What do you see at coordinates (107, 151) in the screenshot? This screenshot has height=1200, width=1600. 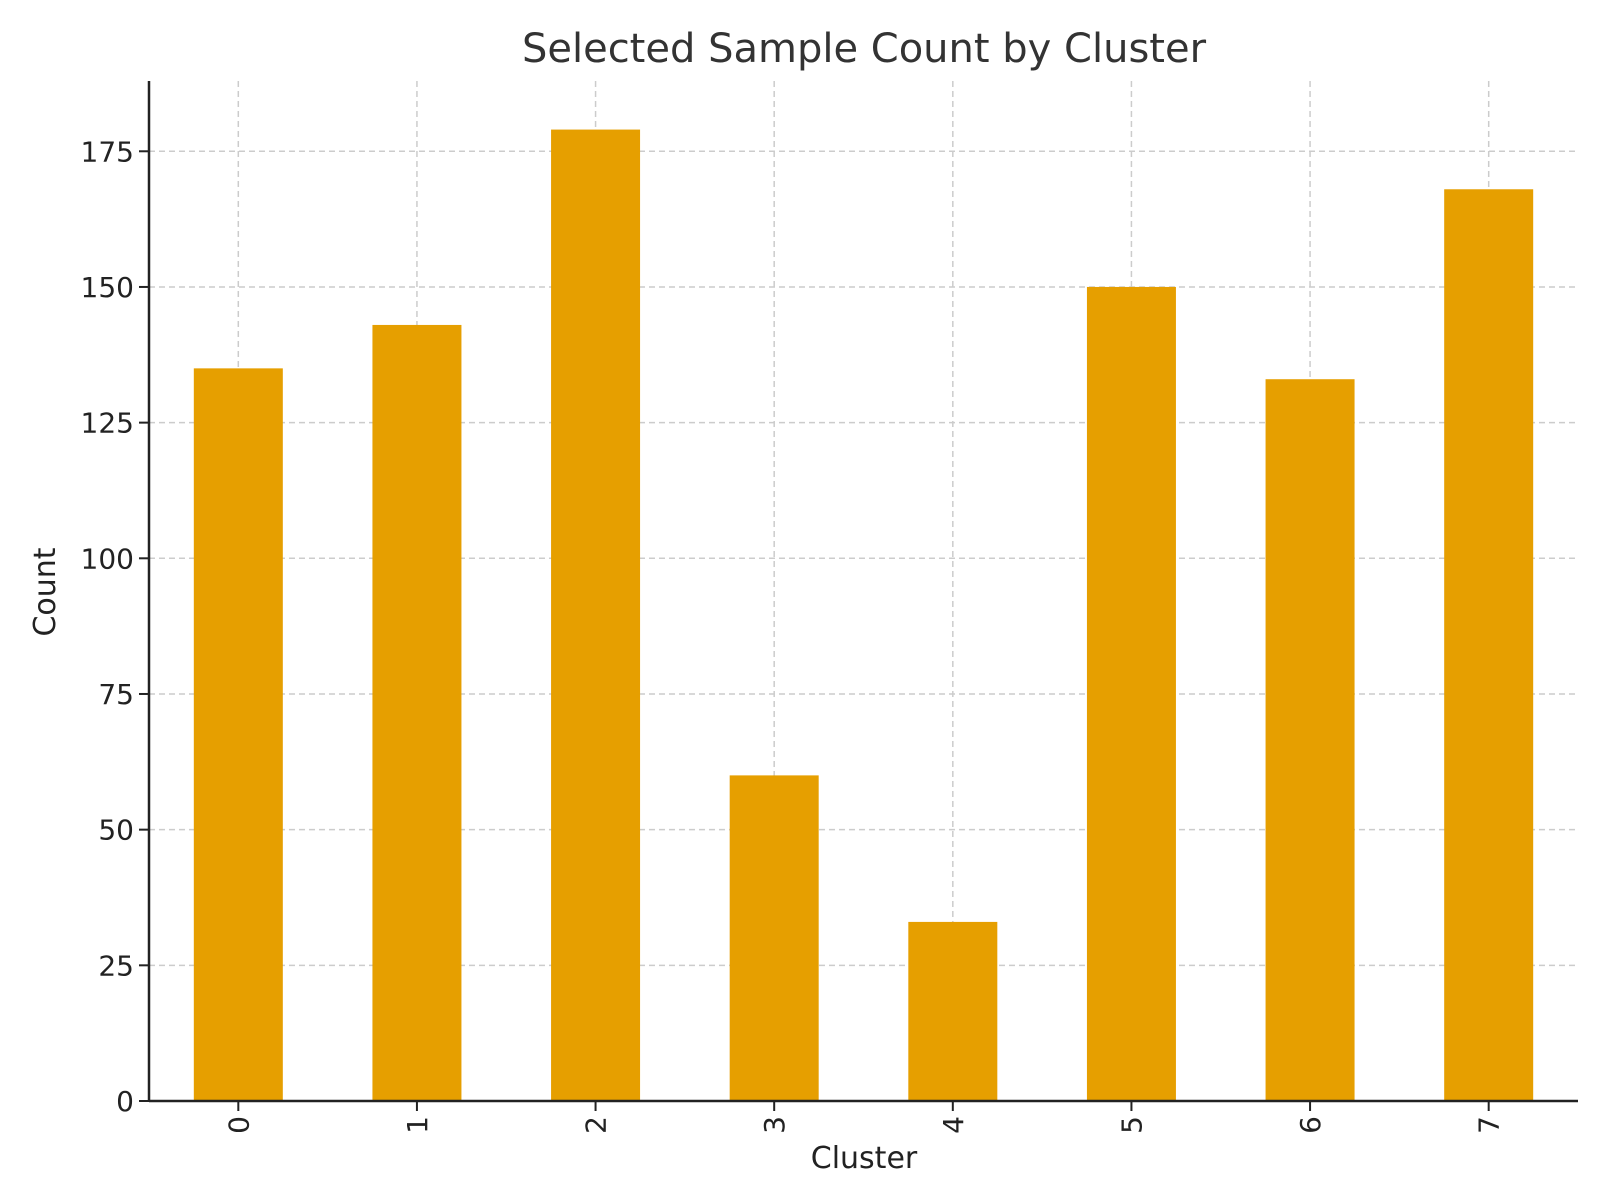 I see `y-tick-label: 175` at bounding box center [107, 151].